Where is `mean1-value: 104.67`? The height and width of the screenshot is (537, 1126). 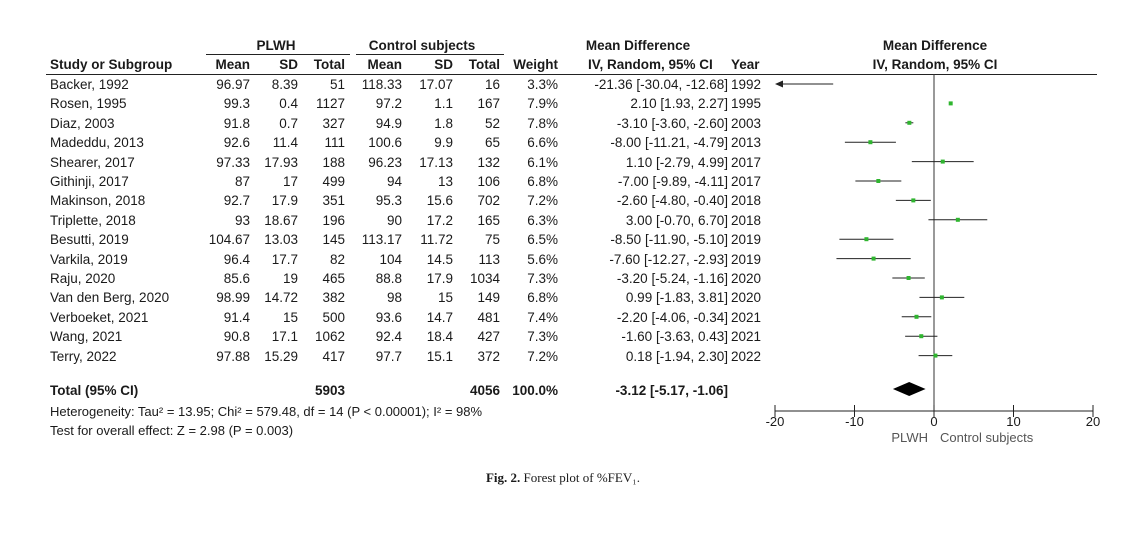 mean1-value: 104.67 is located at coordinates (229, 240).